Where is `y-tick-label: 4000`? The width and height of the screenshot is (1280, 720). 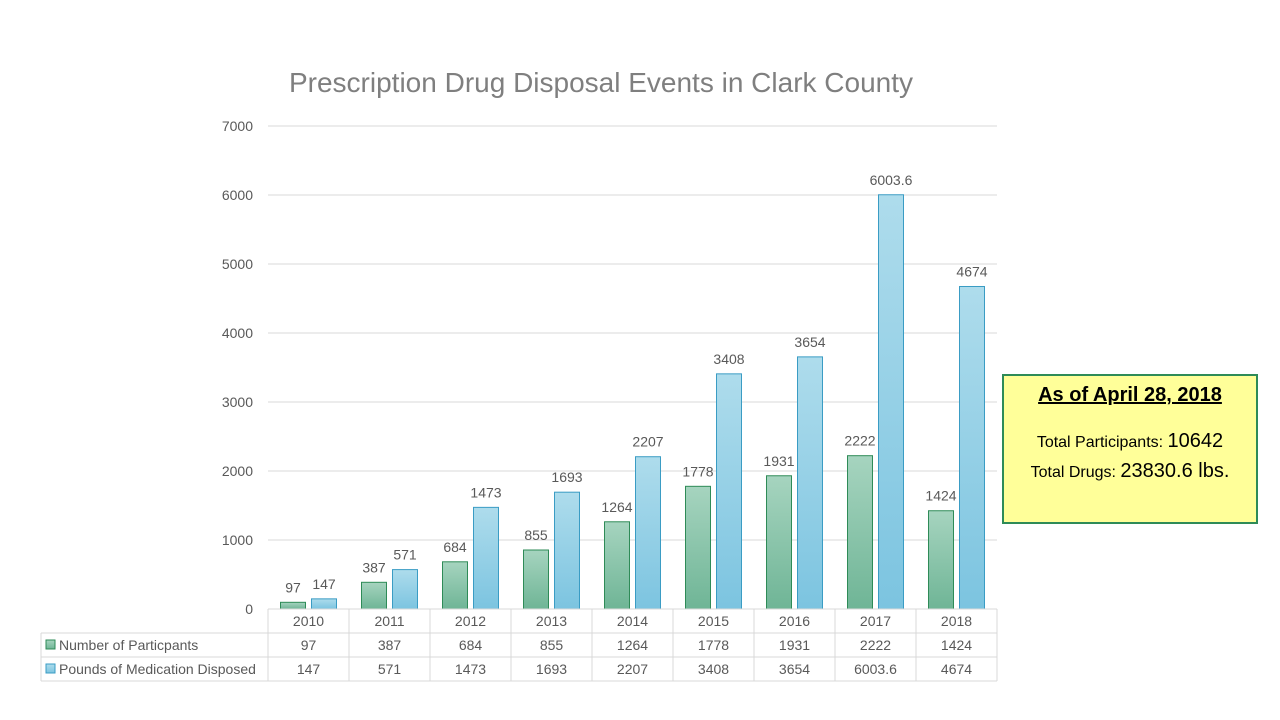 y-tick-label: 4000 is located at coordinates (237, 333).